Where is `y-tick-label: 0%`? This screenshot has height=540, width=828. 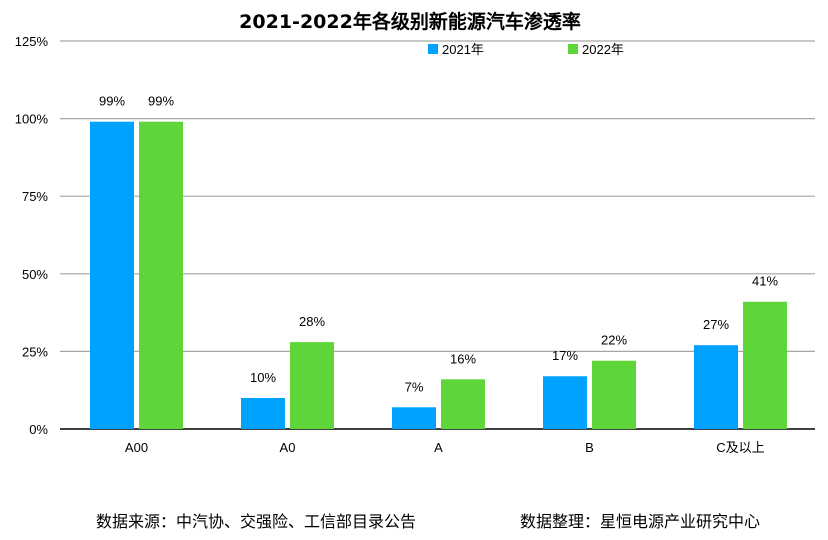 y-tick-label: 0% is located at coordinates (38, 429).